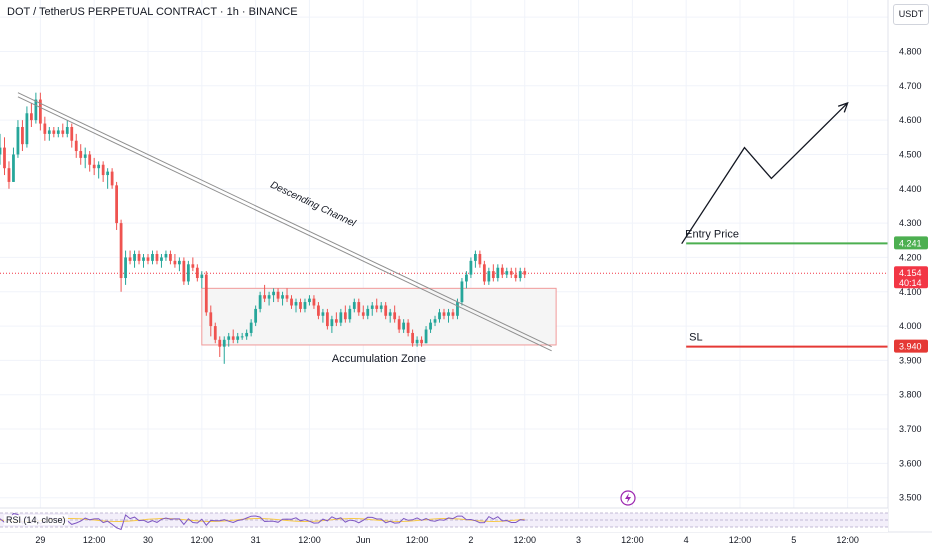 Image resolution: width=932 pixels, height=550 pixels. I want to click on y-tick-label: 4.100, so click(910, 292).